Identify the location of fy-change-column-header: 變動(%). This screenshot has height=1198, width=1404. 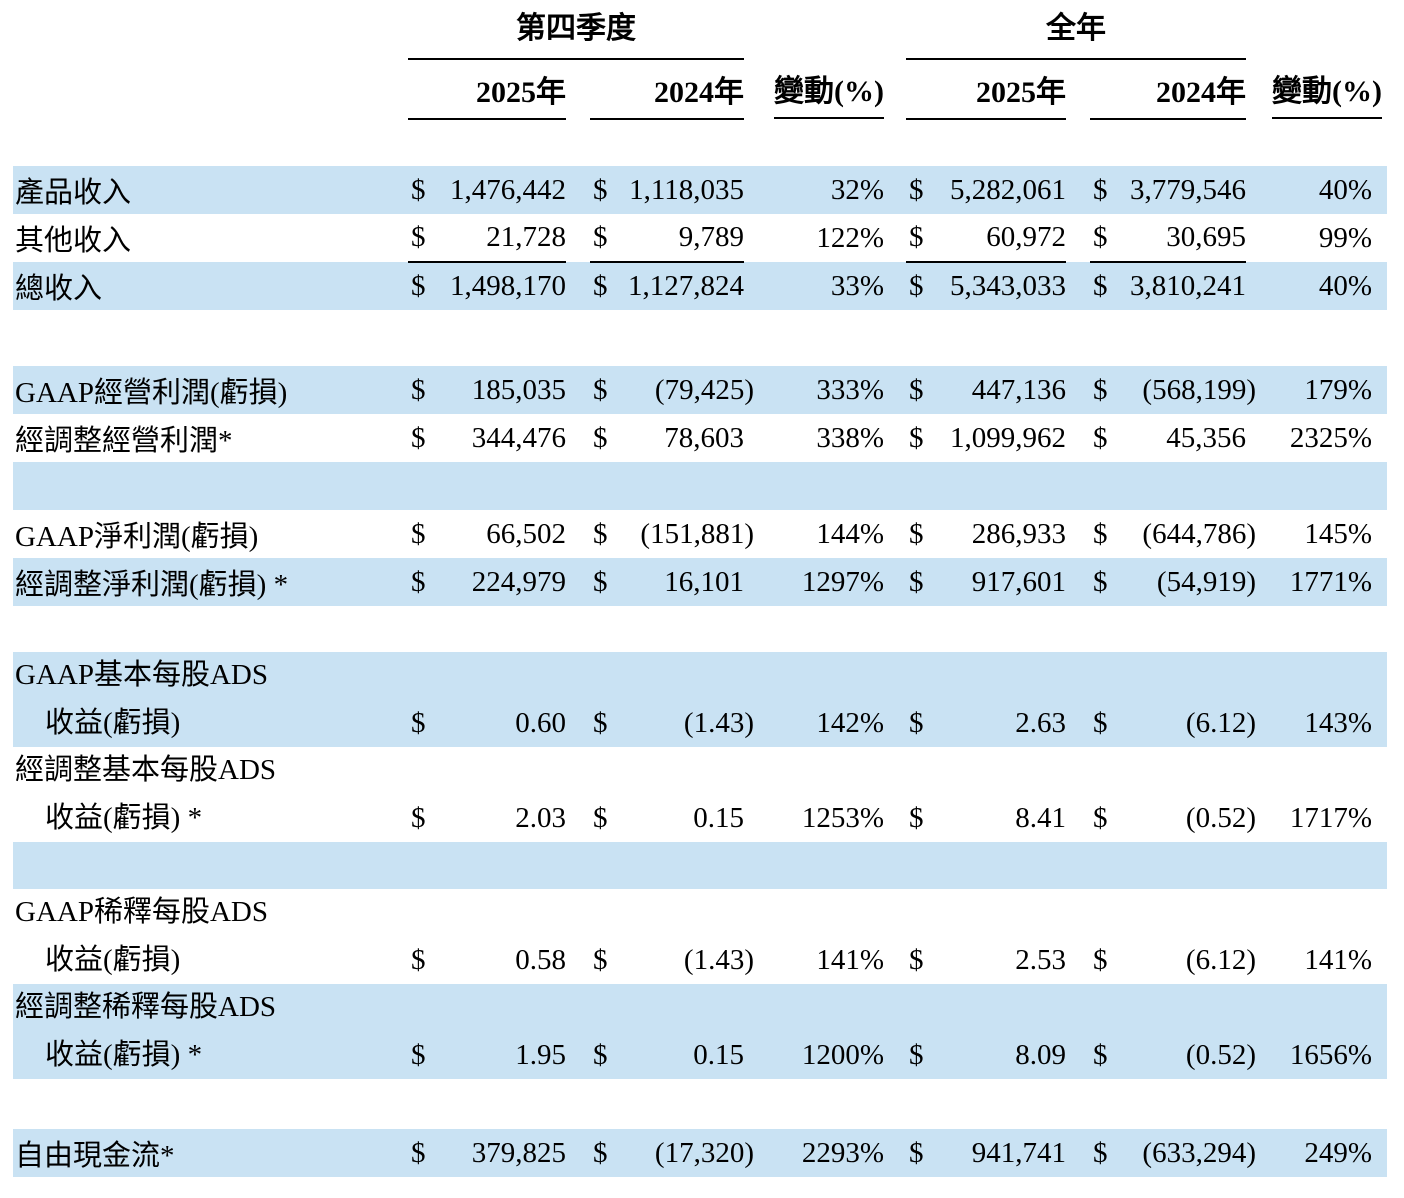
(1316, 89).